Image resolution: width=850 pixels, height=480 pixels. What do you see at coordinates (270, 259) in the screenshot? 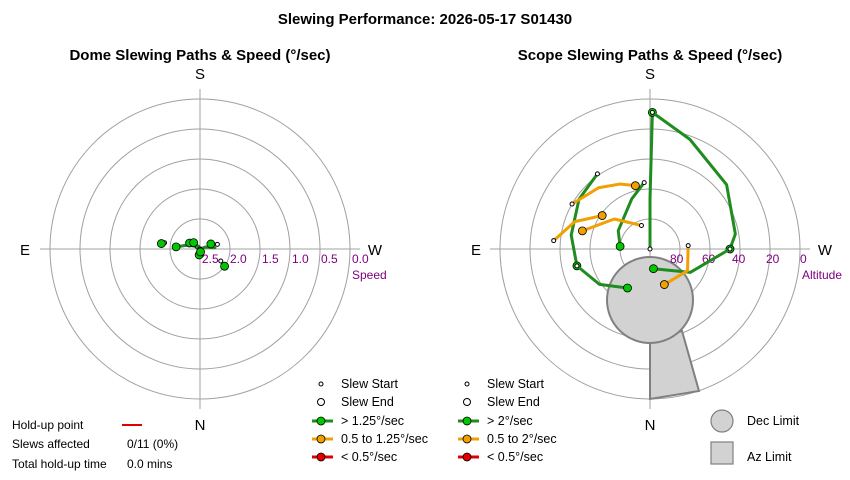
I see `dome-radial-tick: 1.5` at bounding box center [270, 259].